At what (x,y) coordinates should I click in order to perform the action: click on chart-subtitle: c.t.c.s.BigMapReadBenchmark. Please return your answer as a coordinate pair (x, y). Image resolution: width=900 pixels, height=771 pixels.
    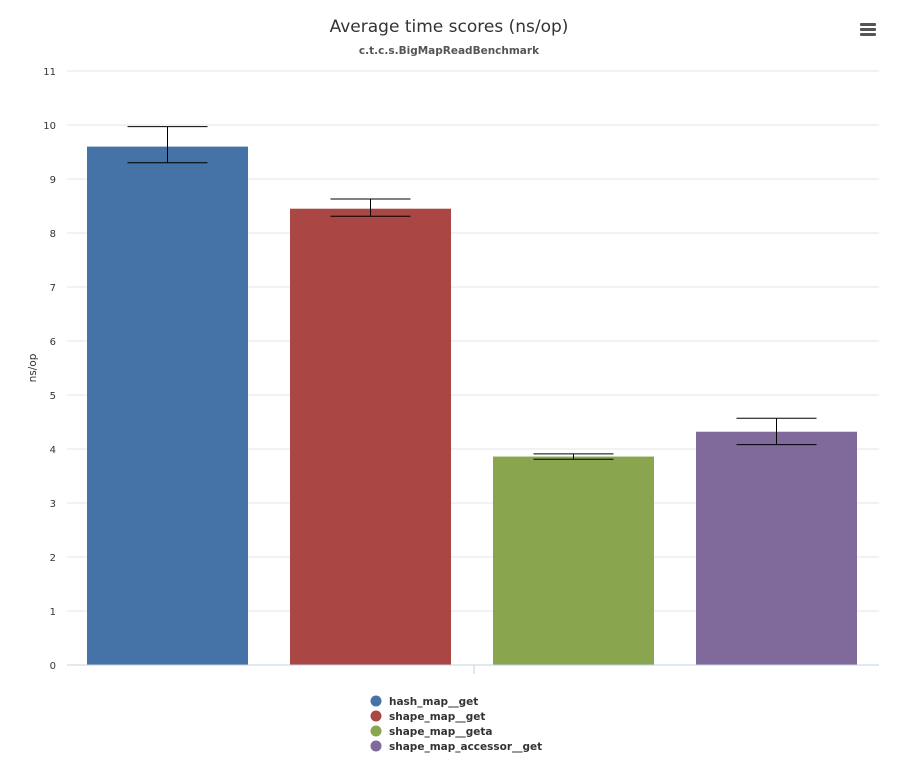
    Looking at the image, I should click on (449, 51).